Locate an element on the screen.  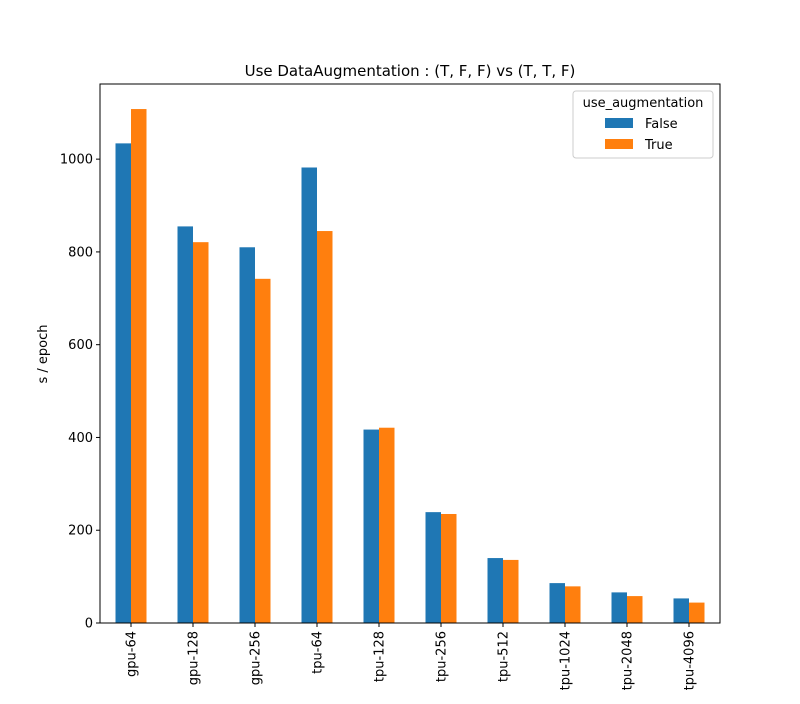
bar-tpu-256-true is located at coordinates (449, 568).